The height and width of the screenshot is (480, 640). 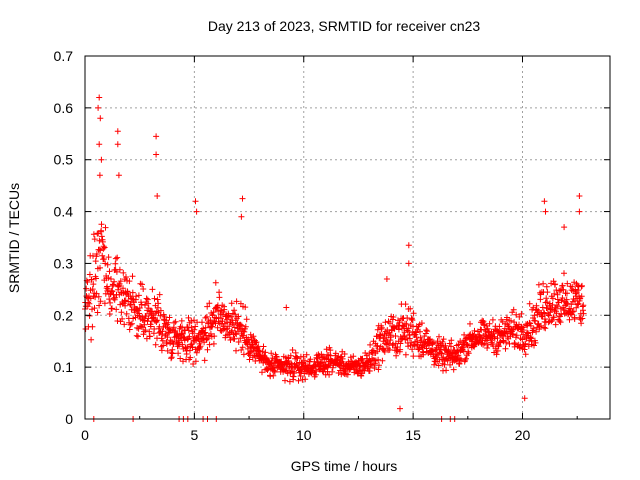 I want to click on y-tick-label: 0.3, so click(x=64, y=263).